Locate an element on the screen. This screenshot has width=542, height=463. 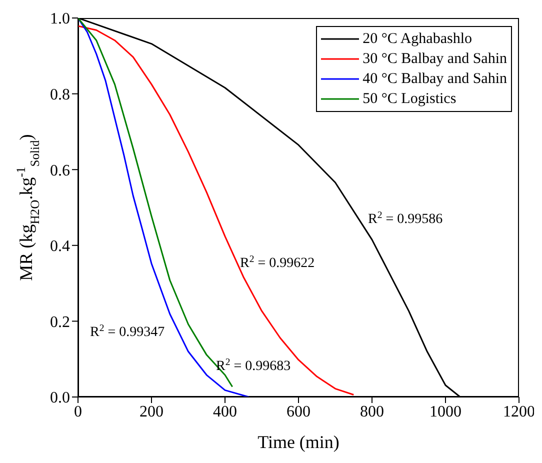
annotation: R$^{2}$ = 0.99683 is located at coordinates (253, 365).